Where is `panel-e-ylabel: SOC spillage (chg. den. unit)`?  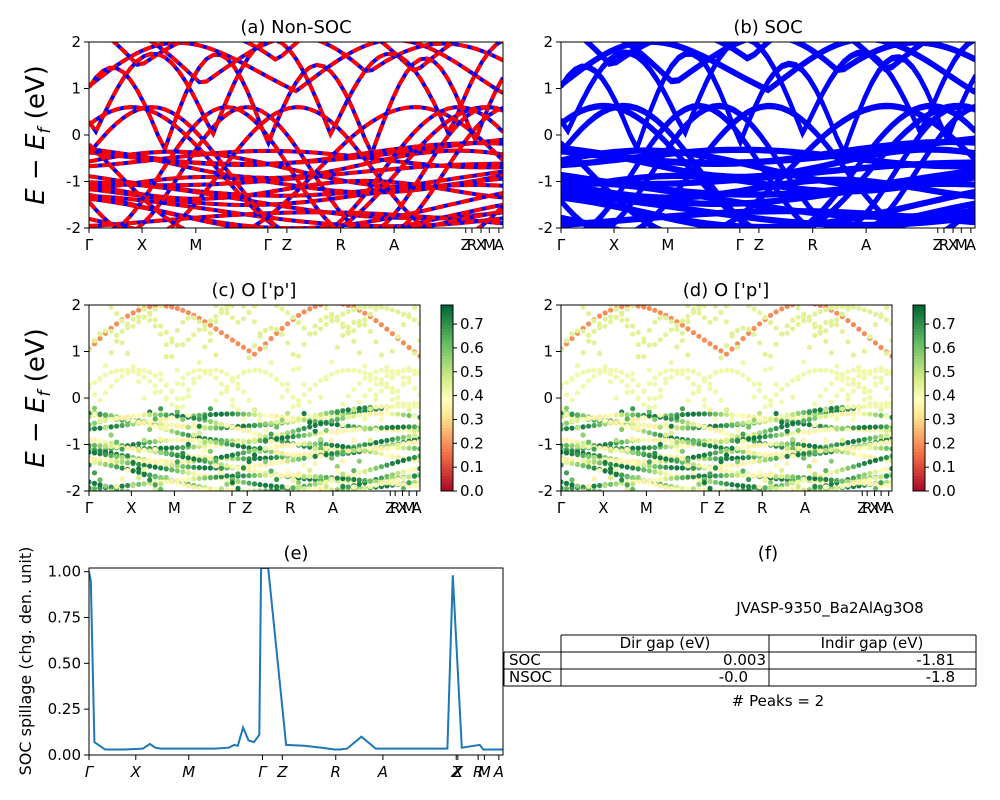
panel-e-ylabel: SOC spillage (chg. den. unit) is located at coordinates (25, 661).